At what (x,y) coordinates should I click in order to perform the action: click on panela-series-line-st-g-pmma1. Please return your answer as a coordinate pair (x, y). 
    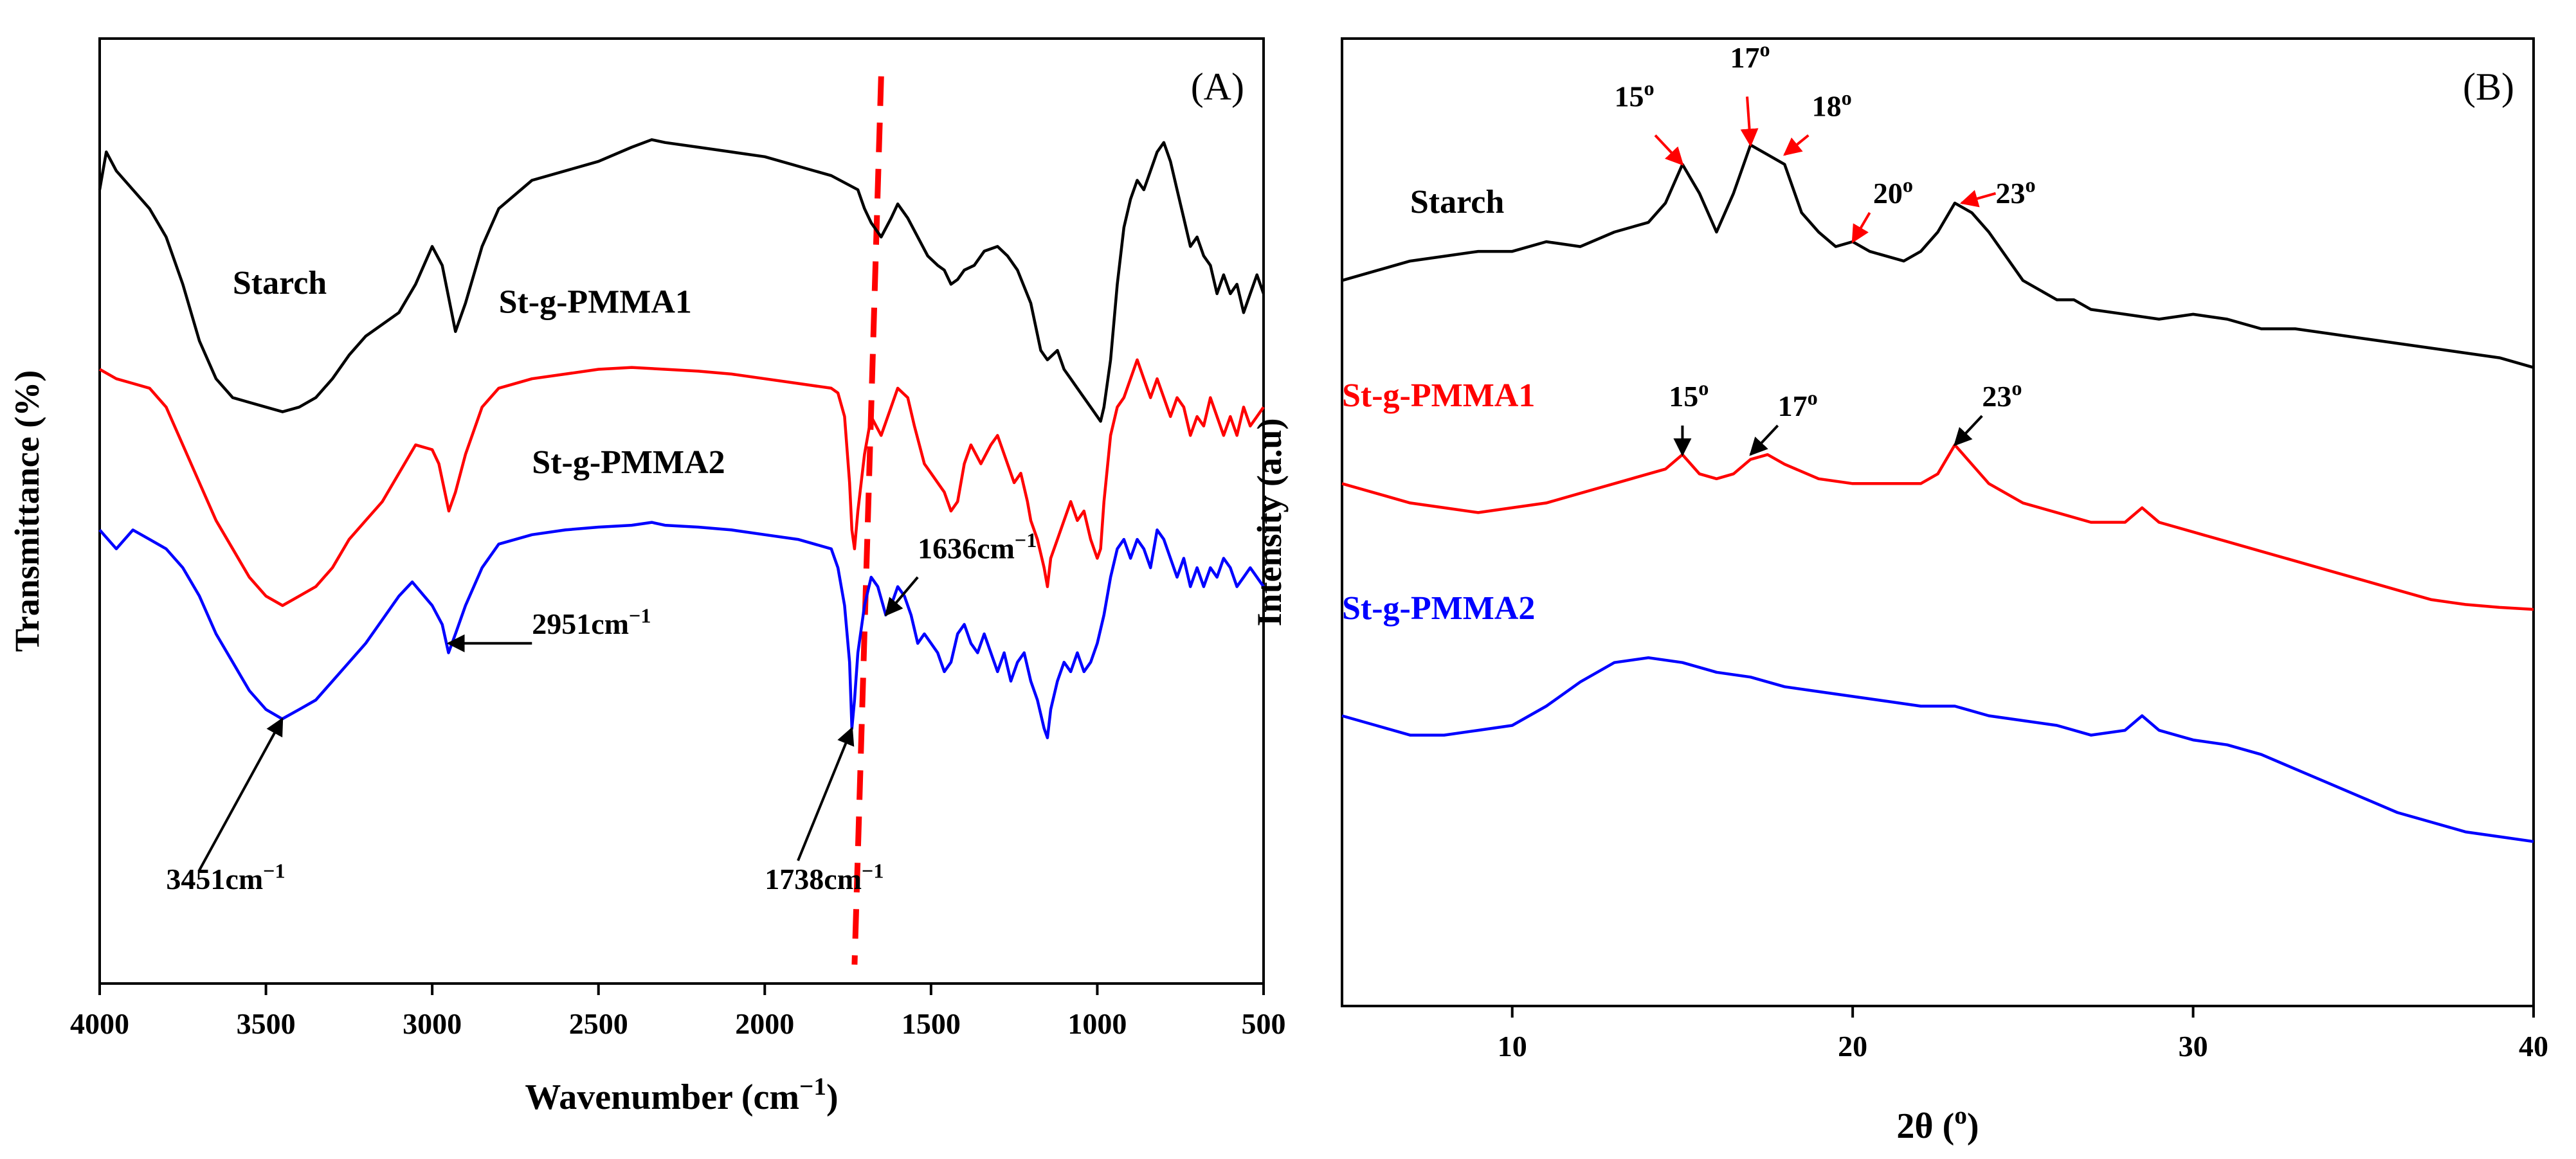
    Looking at the image, I should click on (681, 482).